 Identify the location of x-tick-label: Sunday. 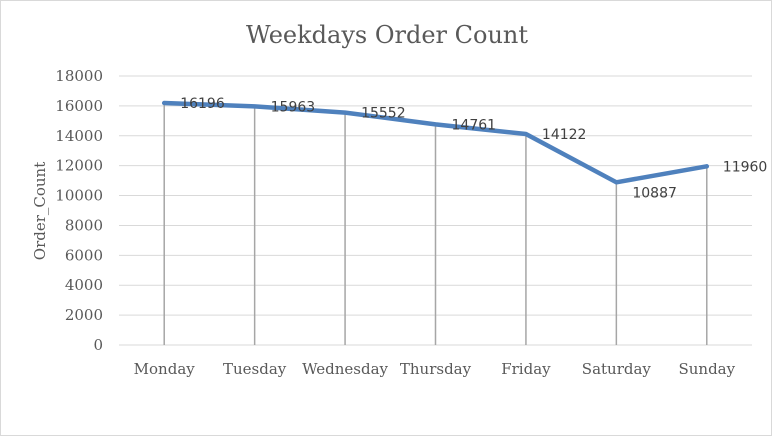
(706, 369).